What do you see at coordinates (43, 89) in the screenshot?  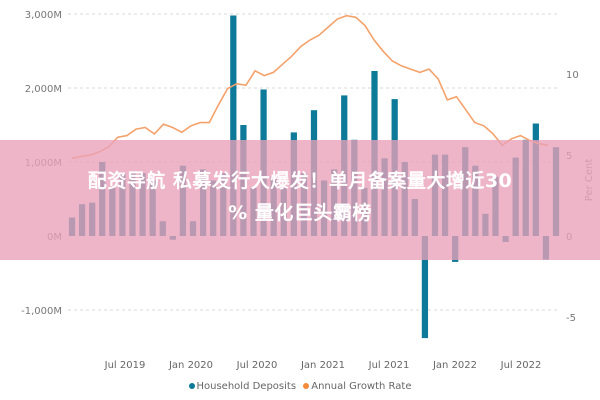 I see `svg-text: 2,000M` at bounding box center [43, 89].